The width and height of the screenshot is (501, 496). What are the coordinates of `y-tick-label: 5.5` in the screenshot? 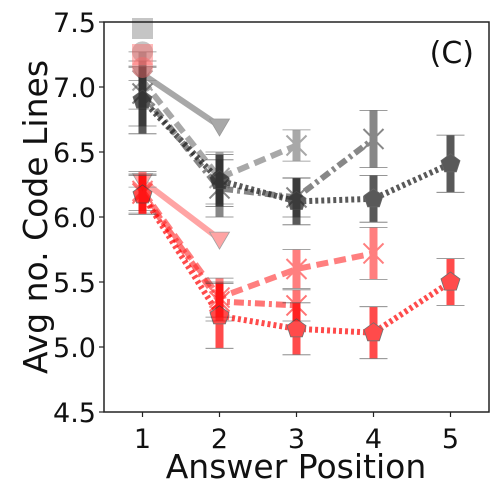 It's located at (74, 283).